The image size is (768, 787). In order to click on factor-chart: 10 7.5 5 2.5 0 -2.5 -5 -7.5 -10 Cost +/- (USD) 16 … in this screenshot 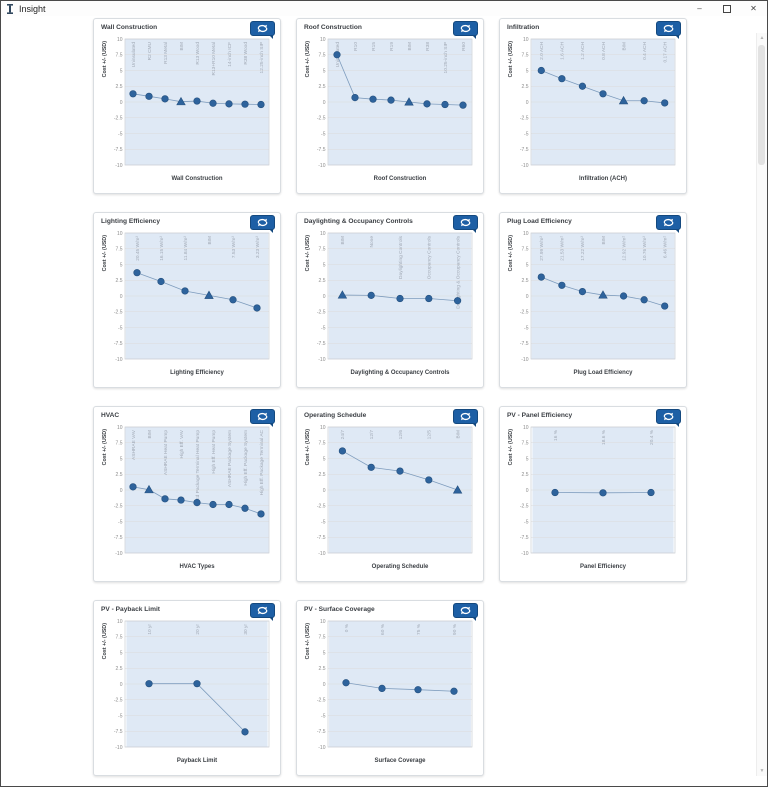, I will do `click(592, 497)`.